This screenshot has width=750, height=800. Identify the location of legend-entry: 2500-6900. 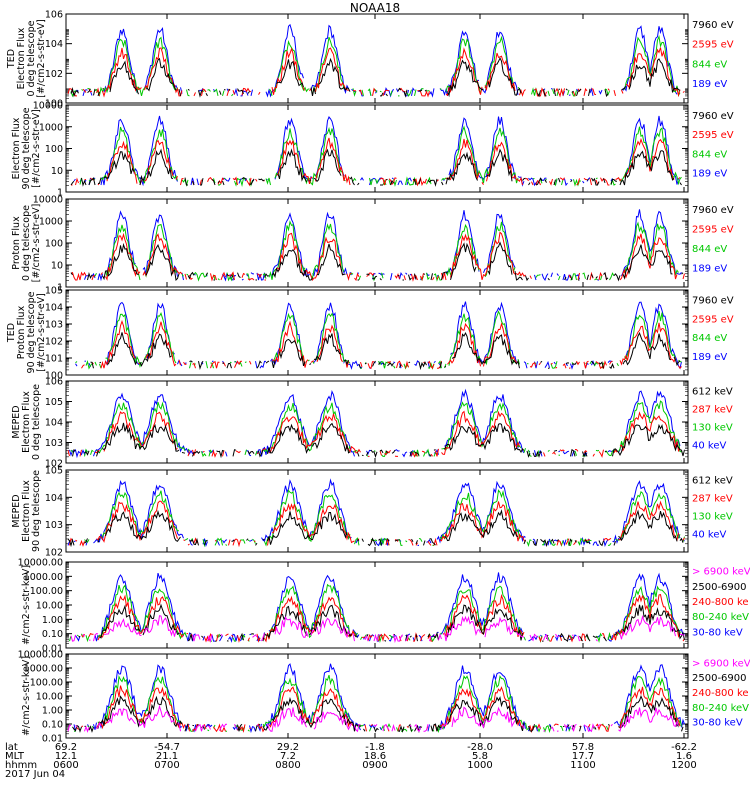
(719, 587).